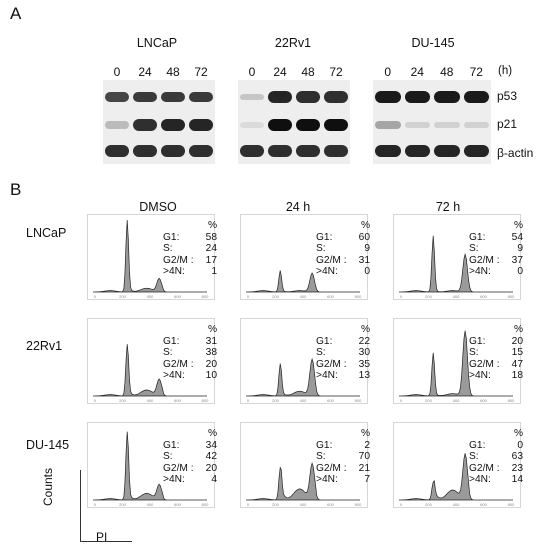 This screenshot has width=550, height=550. What do you see at coordinates (367, 480) in the screenshot?
I see `stat-value: 7` at bounding box center [367, 480].